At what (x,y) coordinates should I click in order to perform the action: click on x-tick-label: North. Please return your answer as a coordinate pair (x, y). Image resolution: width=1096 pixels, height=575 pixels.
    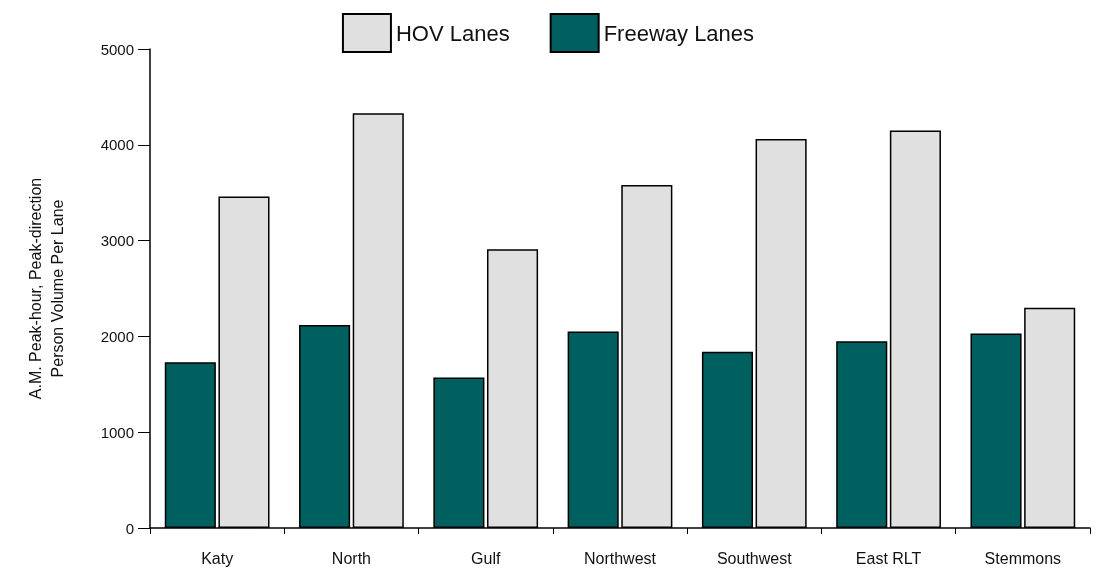
    Looking at the image, I should click on (351, 558).